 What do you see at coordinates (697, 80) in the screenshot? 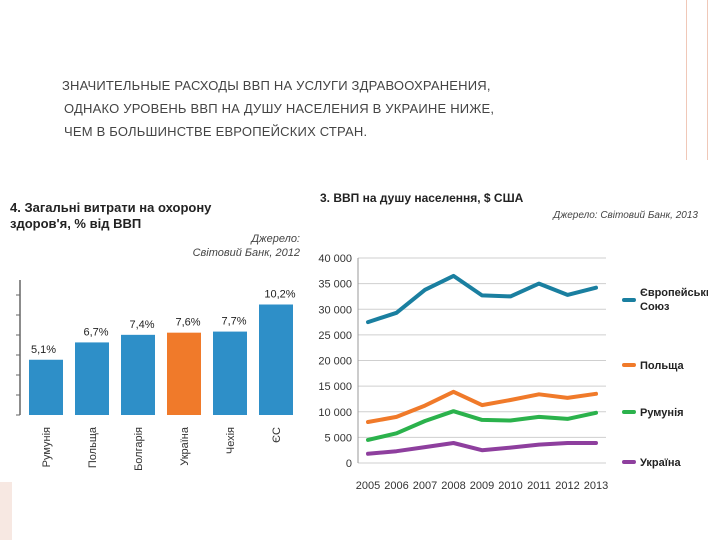
I see `slide-border-decoration-right` at bounding box center [697, 80].